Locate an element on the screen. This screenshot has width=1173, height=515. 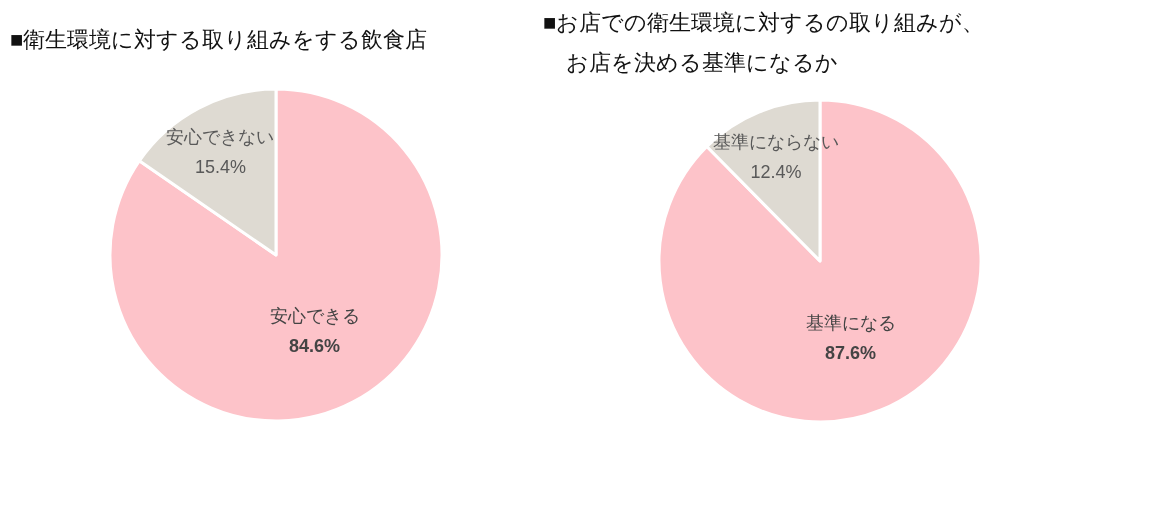
data-label: 84.6% is located at coordinates (315, 346).